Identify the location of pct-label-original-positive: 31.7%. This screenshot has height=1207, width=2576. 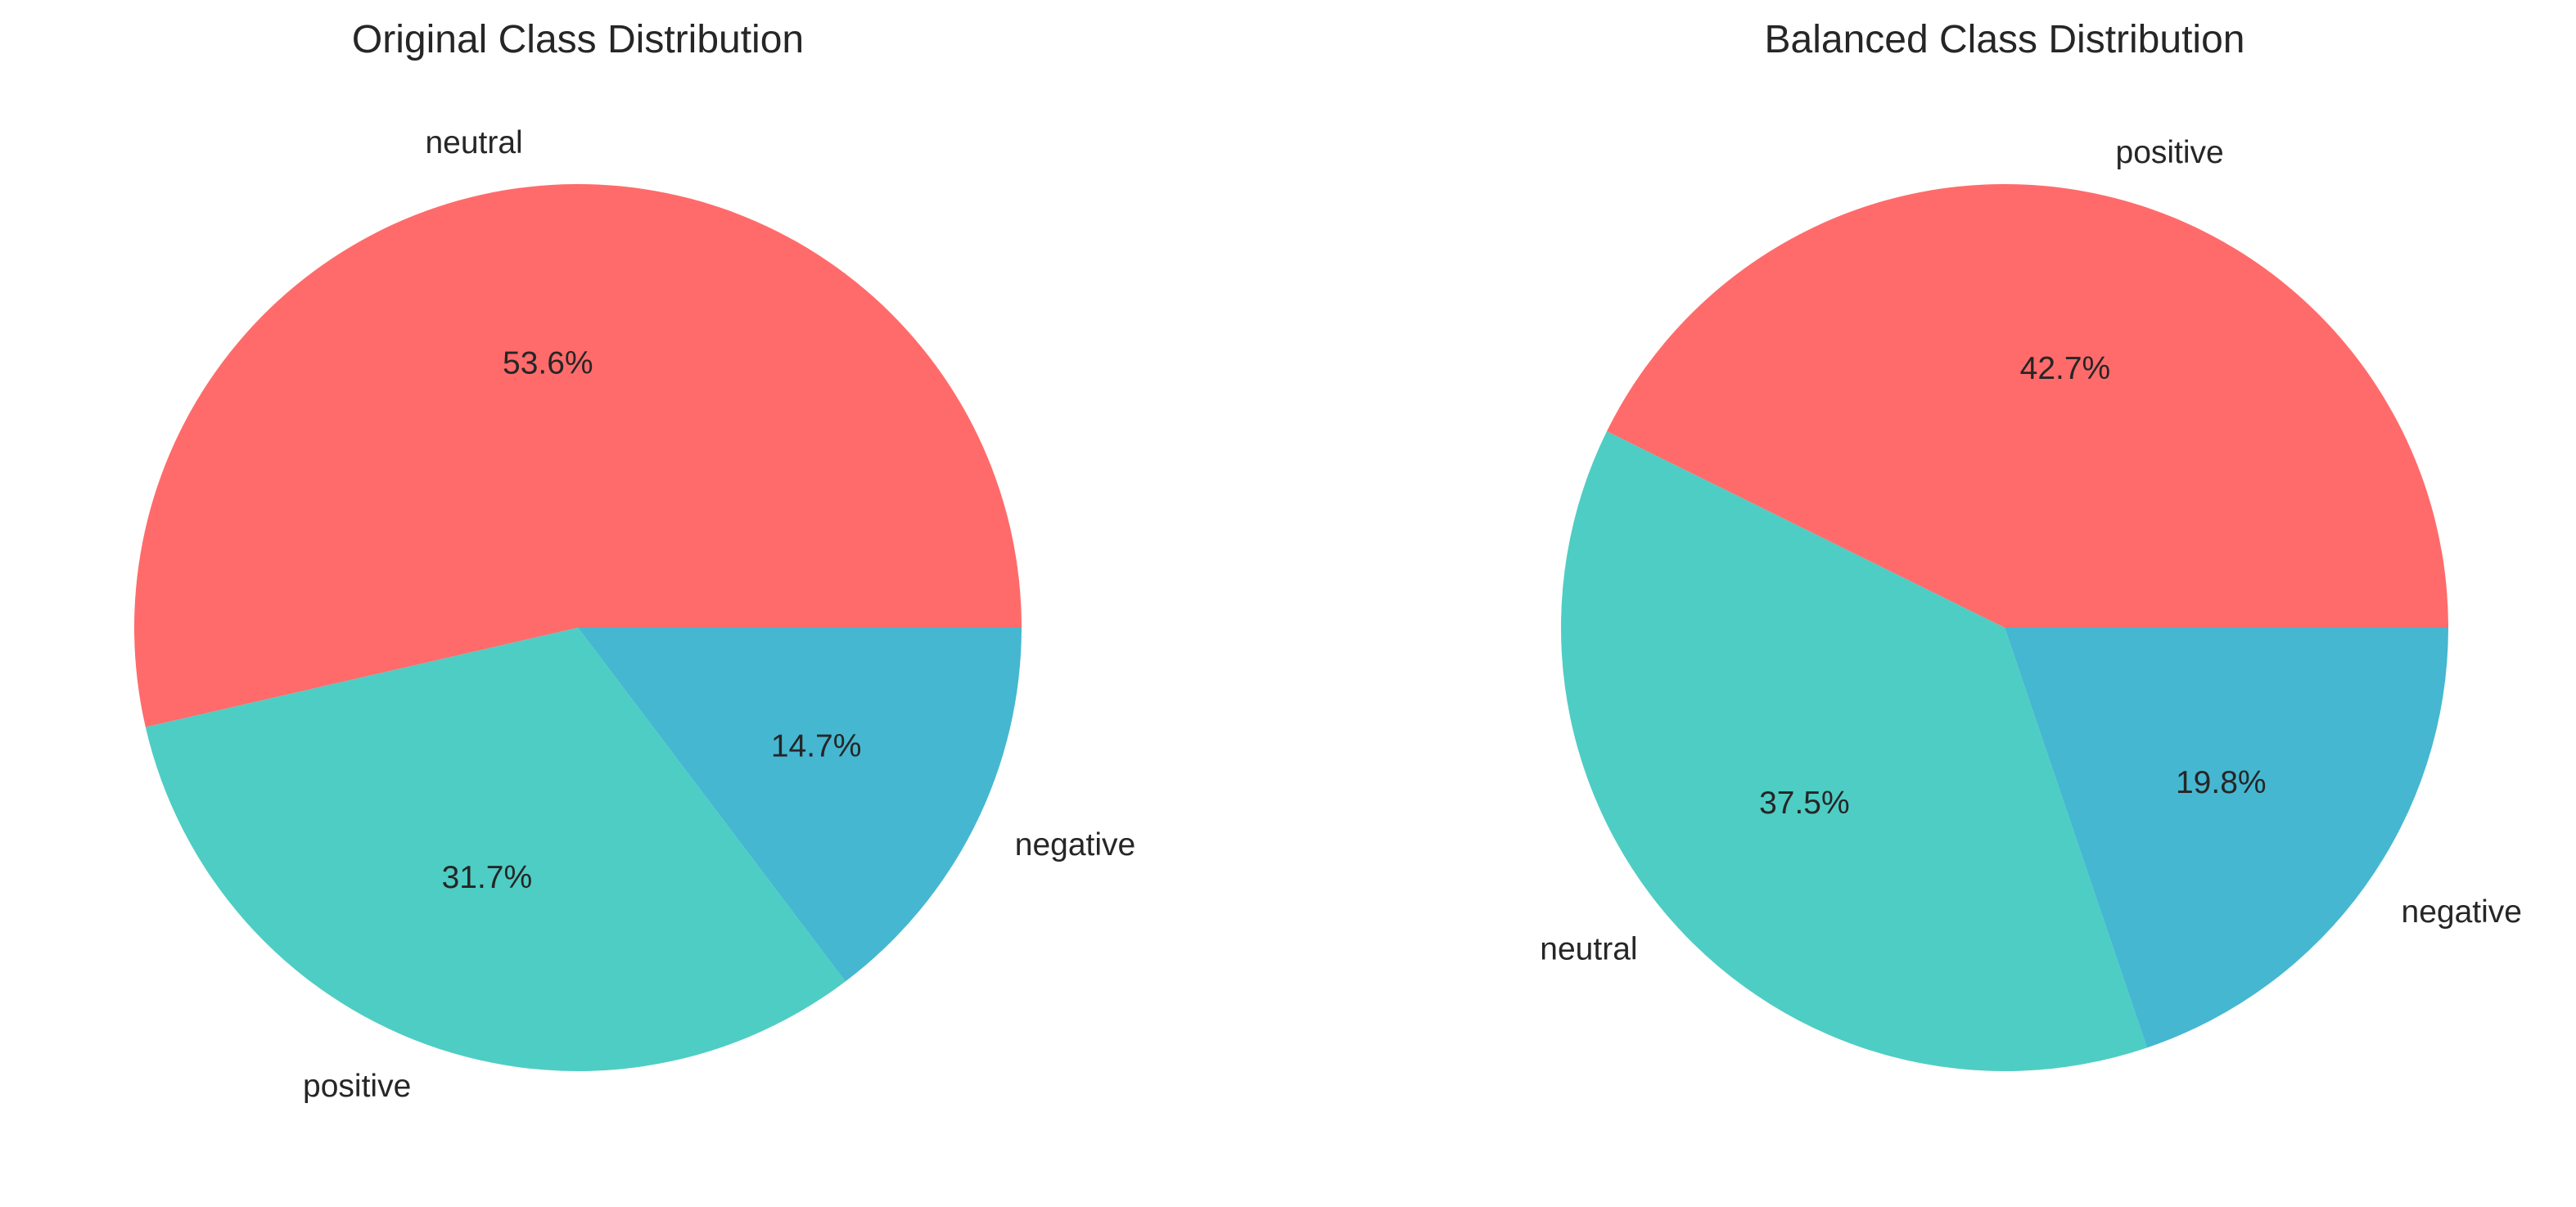
(487, 877).